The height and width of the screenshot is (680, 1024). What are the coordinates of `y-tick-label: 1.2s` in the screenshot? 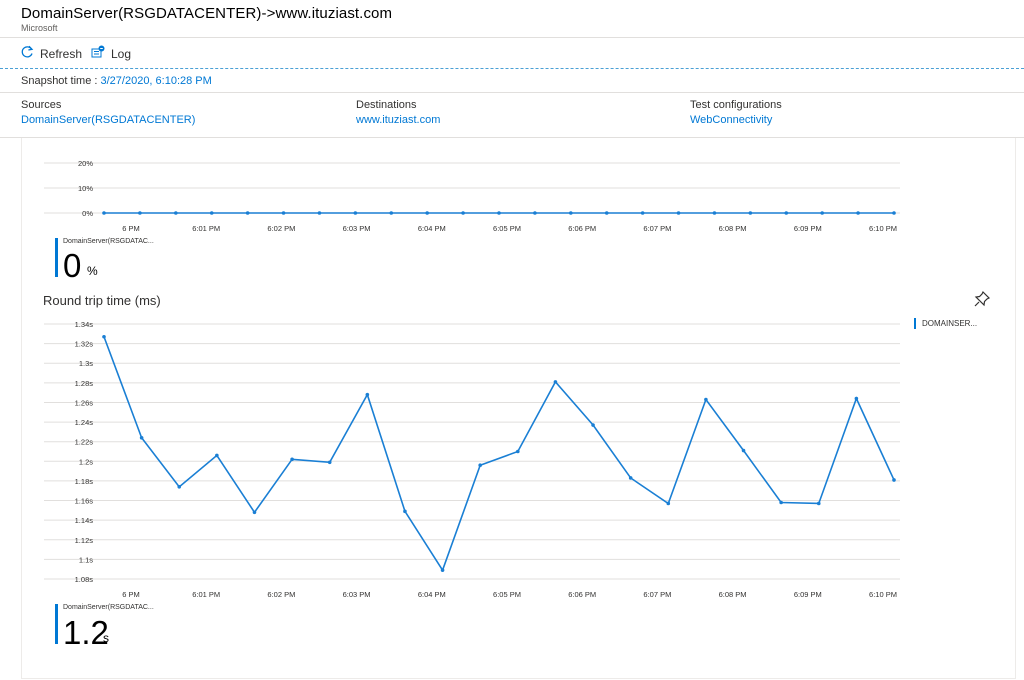 It's located at (86, 461).